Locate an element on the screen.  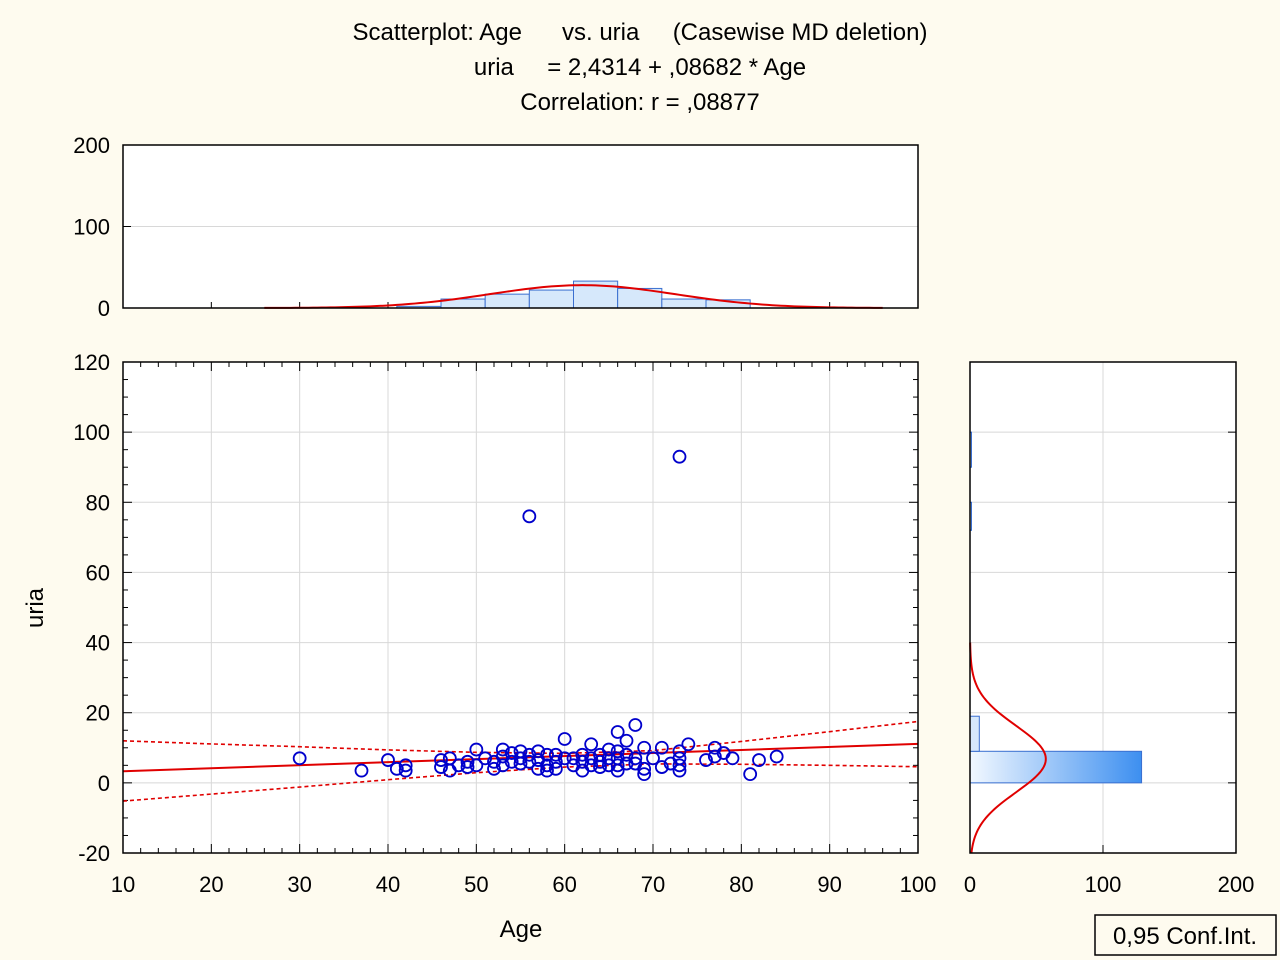
legend-label: 0,95 Conf.Int. is located at coordinates (1185, 936).